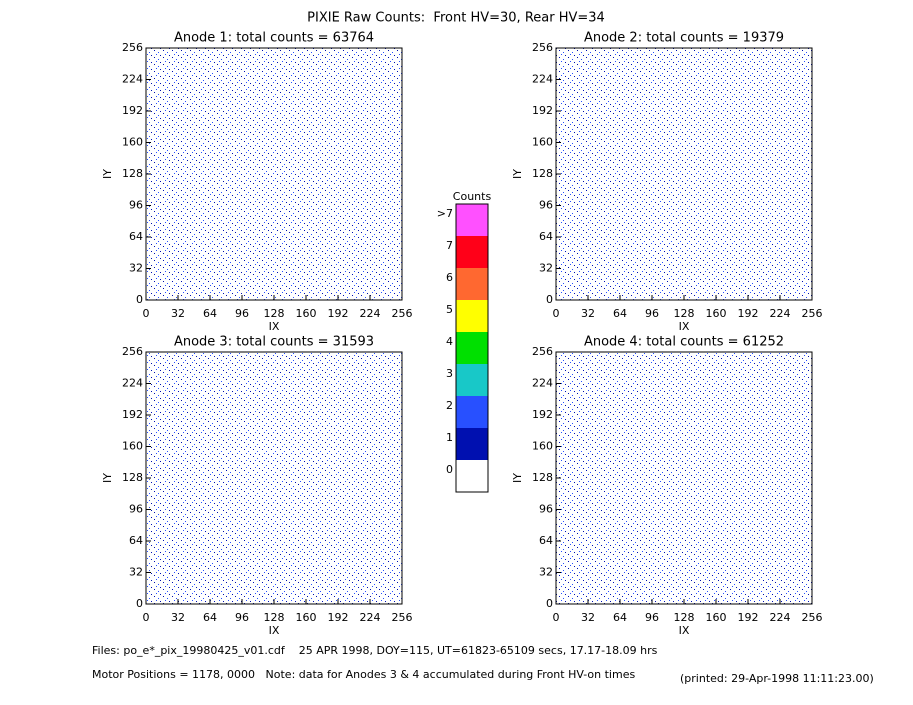 This screenshot has height=705, width=913. What do you see at coordinates (449, 277) in the screenshot?
I see `colorbar-label: 6` at bounding box center [449, 277].